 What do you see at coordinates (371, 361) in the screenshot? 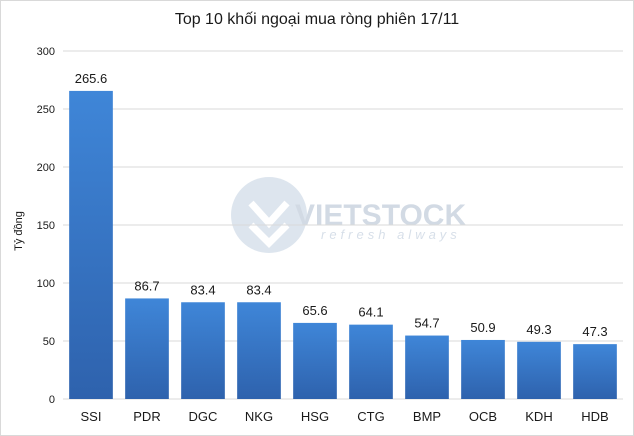
I see `bar-ctg` at bounding box center [371, 361].